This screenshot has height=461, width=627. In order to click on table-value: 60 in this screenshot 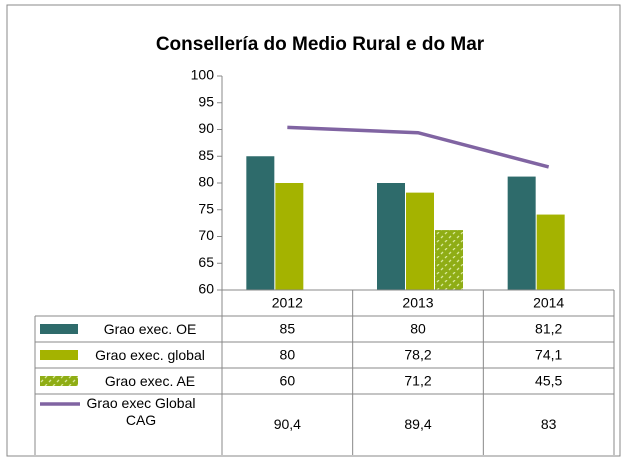, I will do `click(288, 381)`.